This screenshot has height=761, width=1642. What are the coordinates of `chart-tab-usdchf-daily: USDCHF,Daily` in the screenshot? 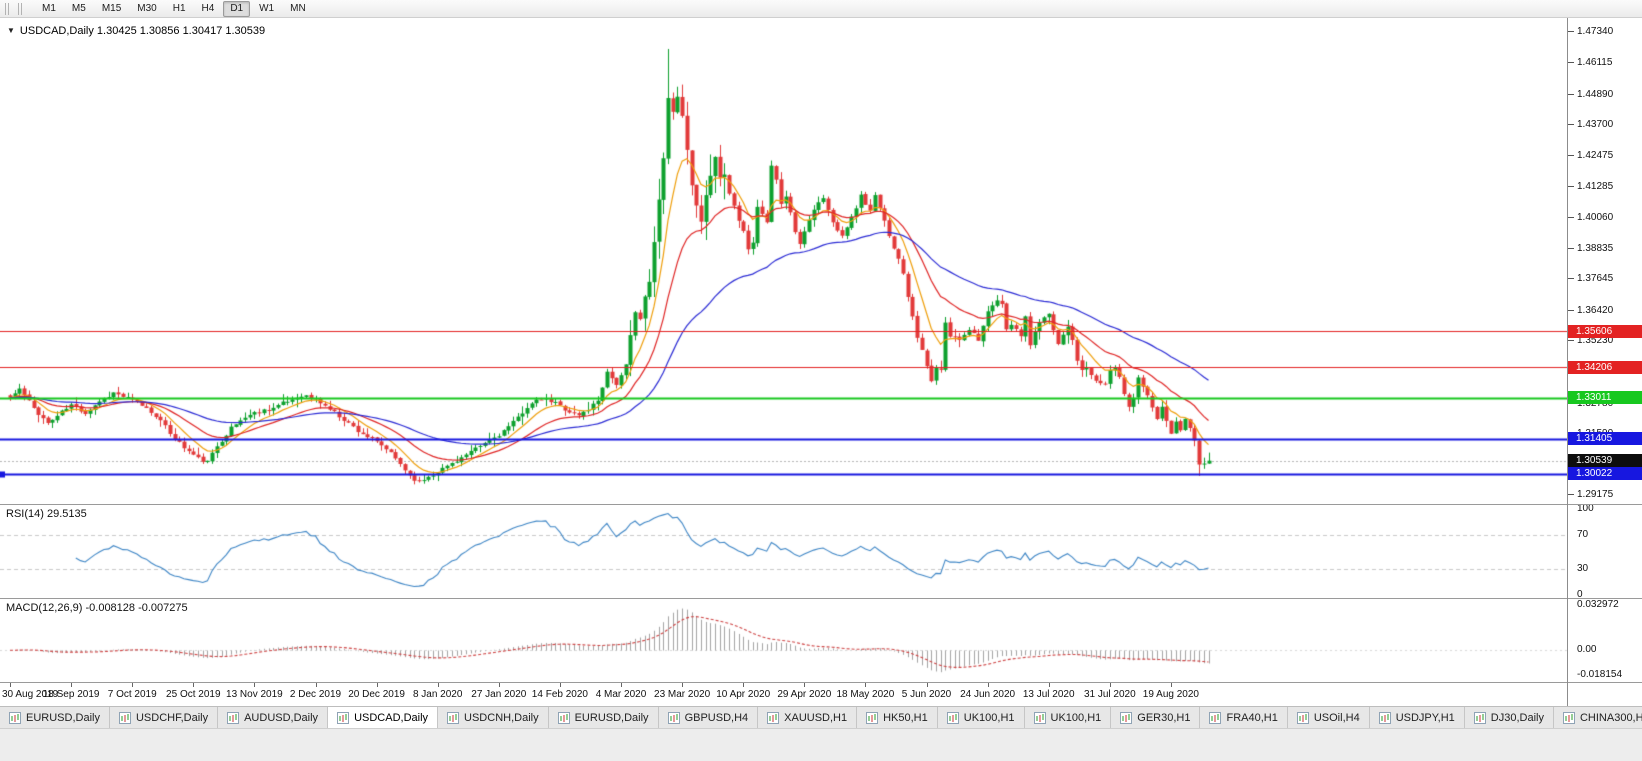 It's located at (164, 717).